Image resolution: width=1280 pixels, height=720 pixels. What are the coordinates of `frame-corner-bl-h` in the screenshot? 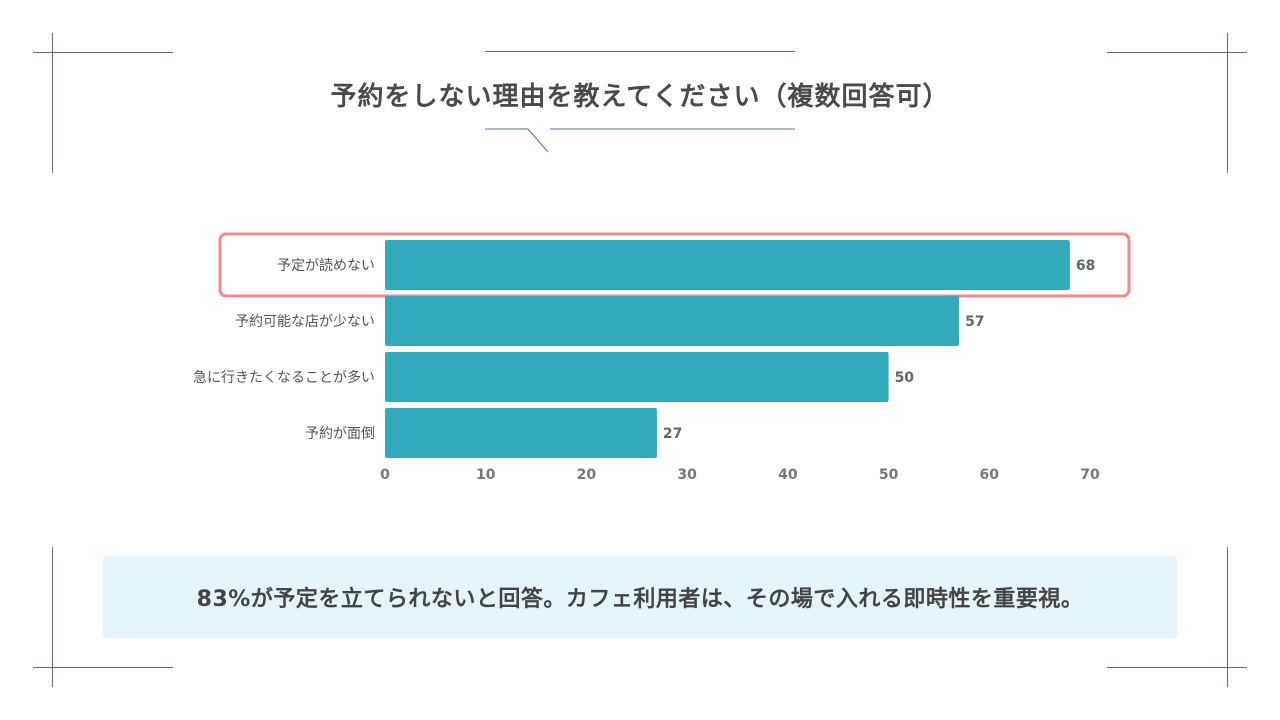 It's located at (103, 667).